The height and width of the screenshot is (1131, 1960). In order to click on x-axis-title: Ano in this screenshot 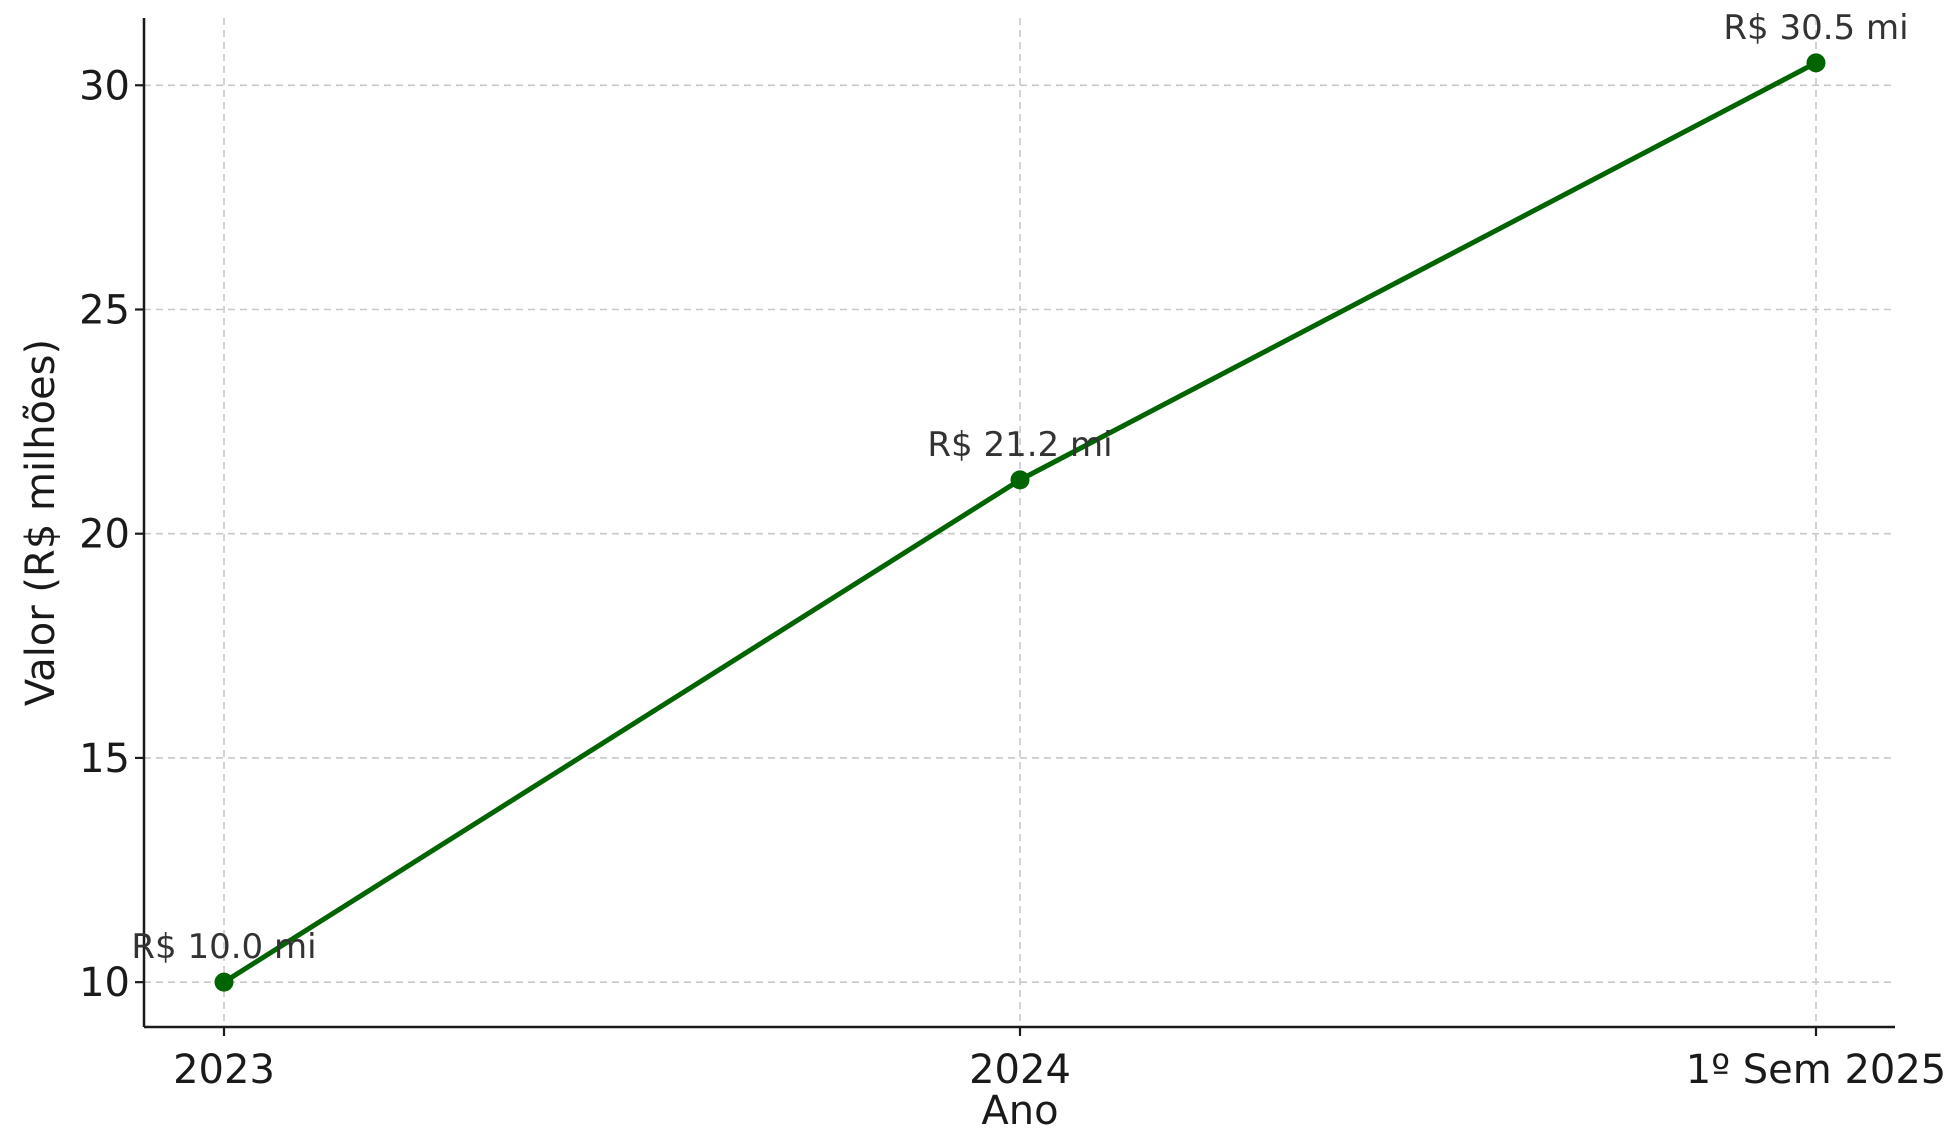, I will do `click(1019, 1109)`.